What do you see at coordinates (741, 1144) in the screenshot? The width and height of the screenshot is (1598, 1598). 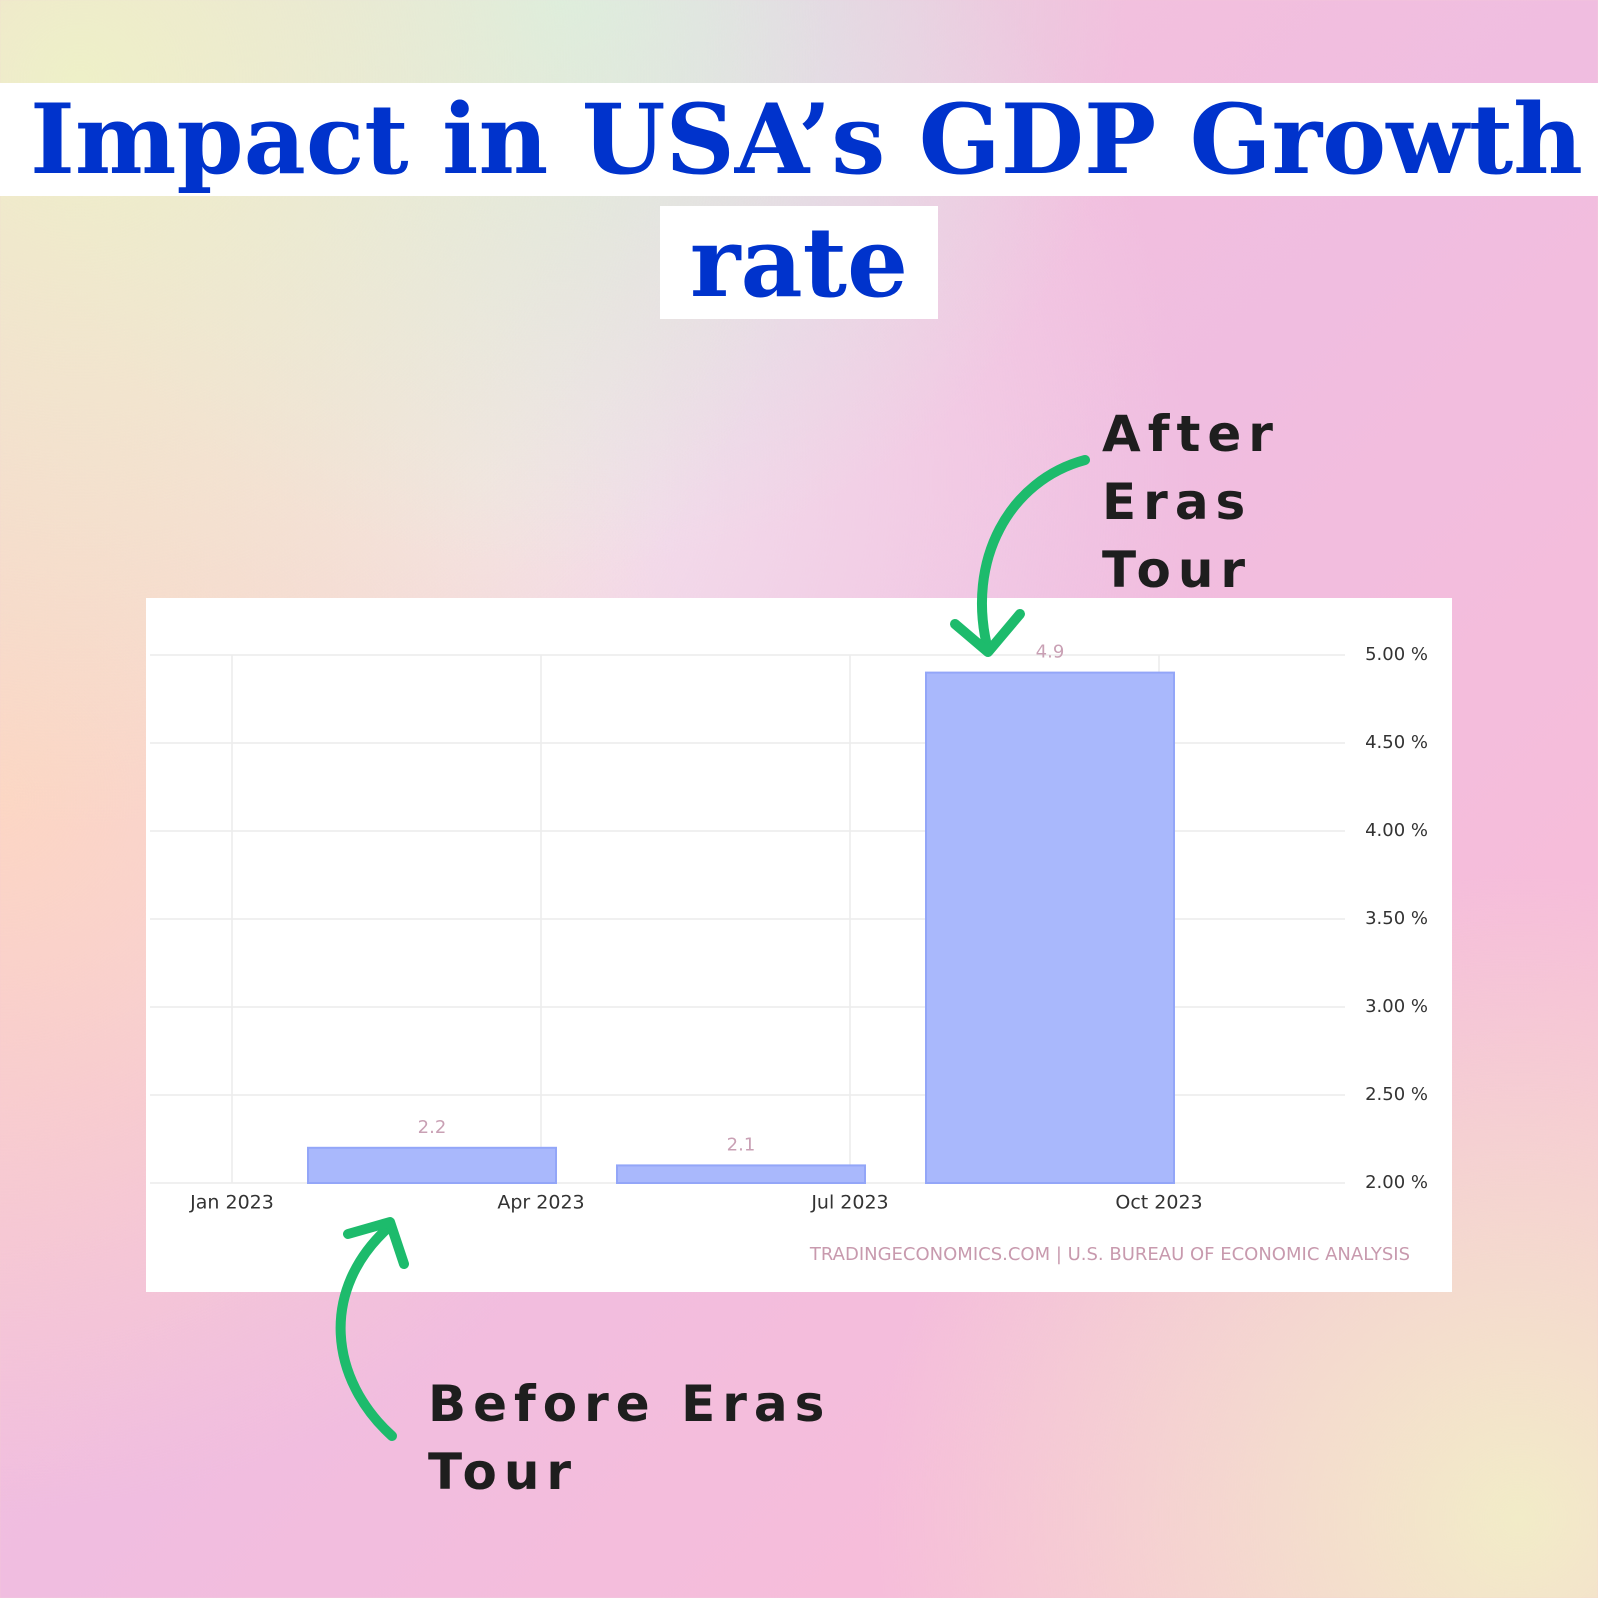 I see `value-label: 2.1` at bounding box center [741, 1144].